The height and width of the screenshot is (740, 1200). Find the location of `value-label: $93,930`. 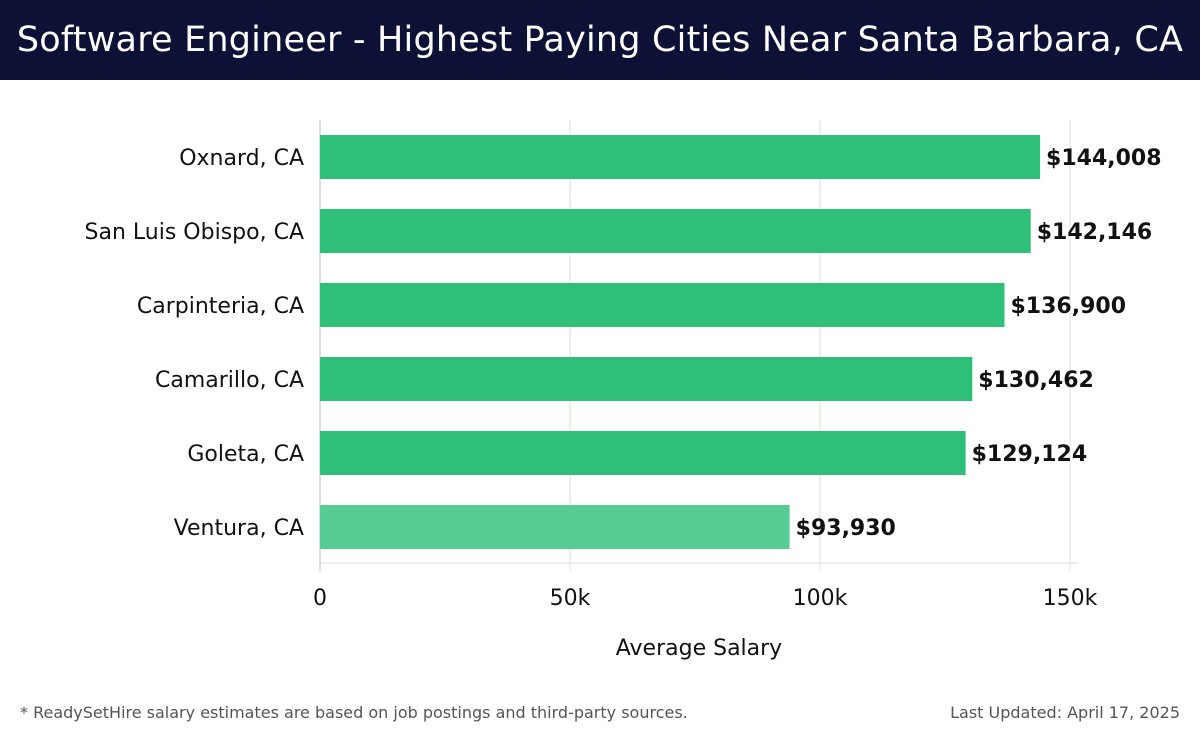

value-label: $93,930 is located at coordinates (846, 528).